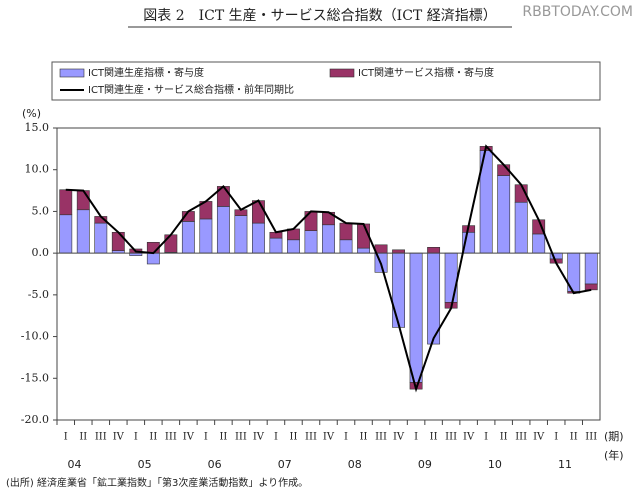  Describe the element at coordinates (145, 464) in the screenshot. I see `year-label: 05` at that location.